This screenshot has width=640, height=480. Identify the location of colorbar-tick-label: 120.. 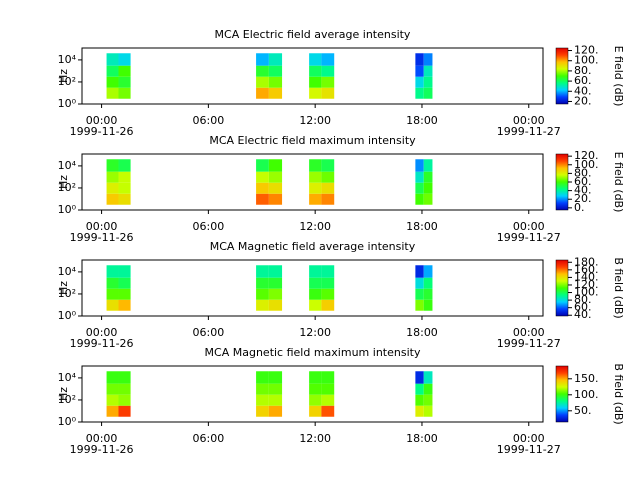
(586, 284).